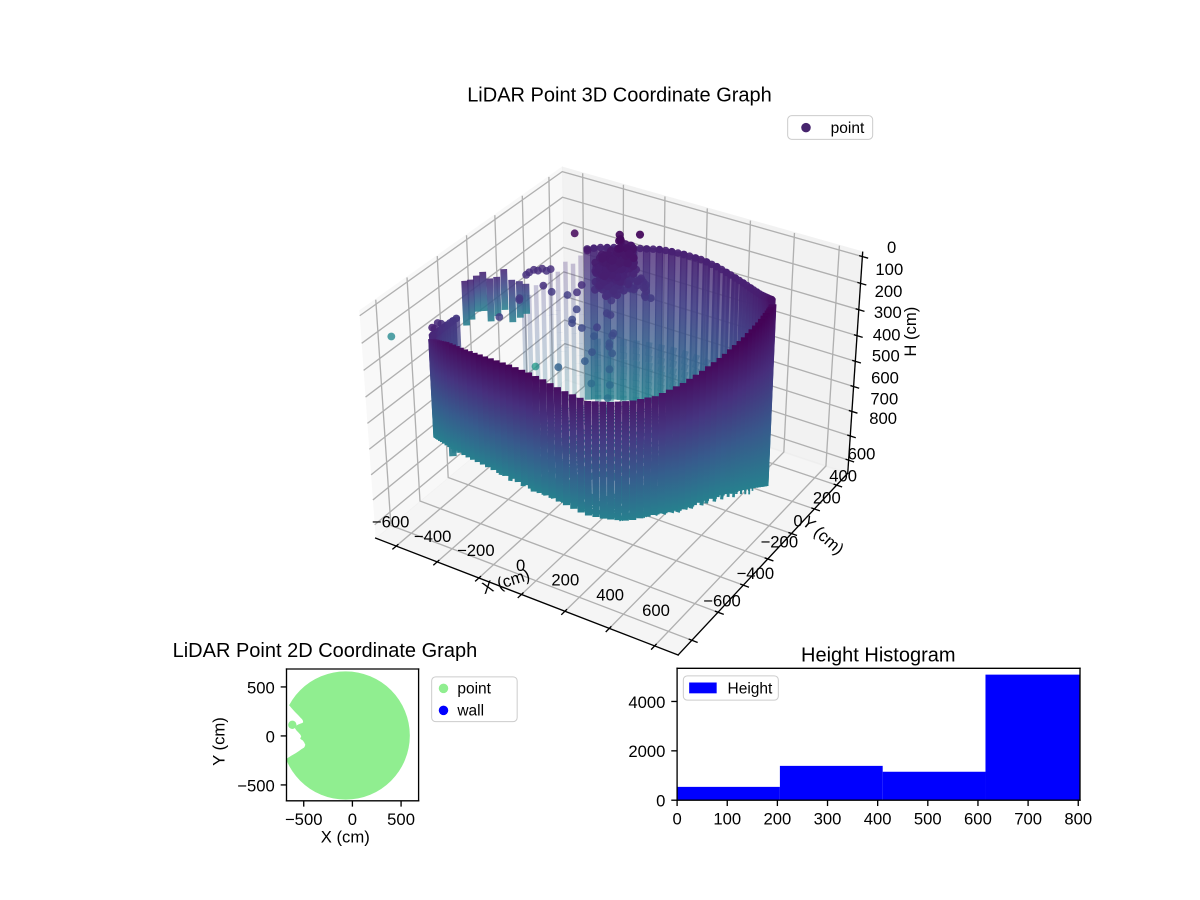  Describe the element at coordinates (325, 651) in the screenshot. I see `svg-text:LiDAR Point 2D Coordinate Grap: LiDAR Point 2D Coordinate Graph` at that location.